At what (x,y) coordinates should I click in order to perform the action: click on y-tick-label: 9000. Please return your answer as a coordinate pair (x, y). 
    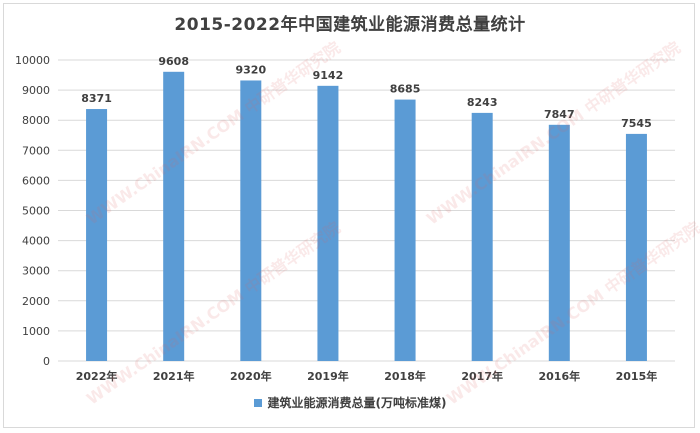
    Looking at the image, I should click on (36, 90).